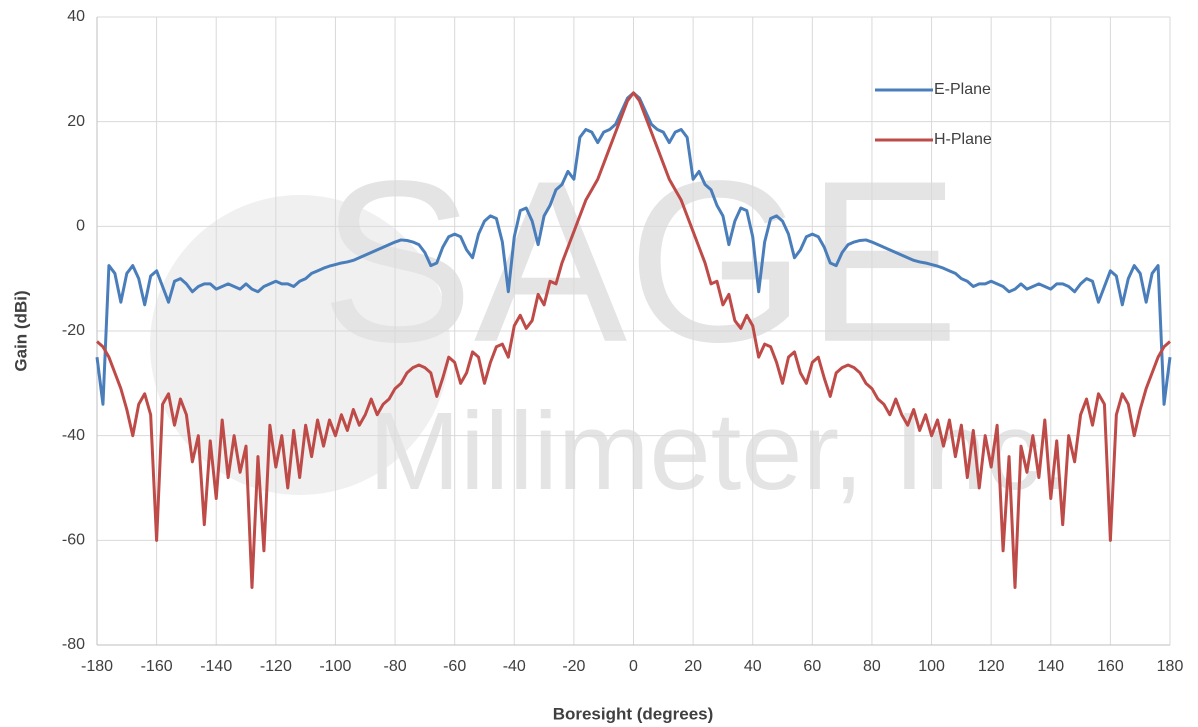 The width and height of the screenshot is (1198, 727). What do you see at coordinates (73, 540) in the screenshot?
I see `y-tick-label: -60` at bounding box center [73, 540].